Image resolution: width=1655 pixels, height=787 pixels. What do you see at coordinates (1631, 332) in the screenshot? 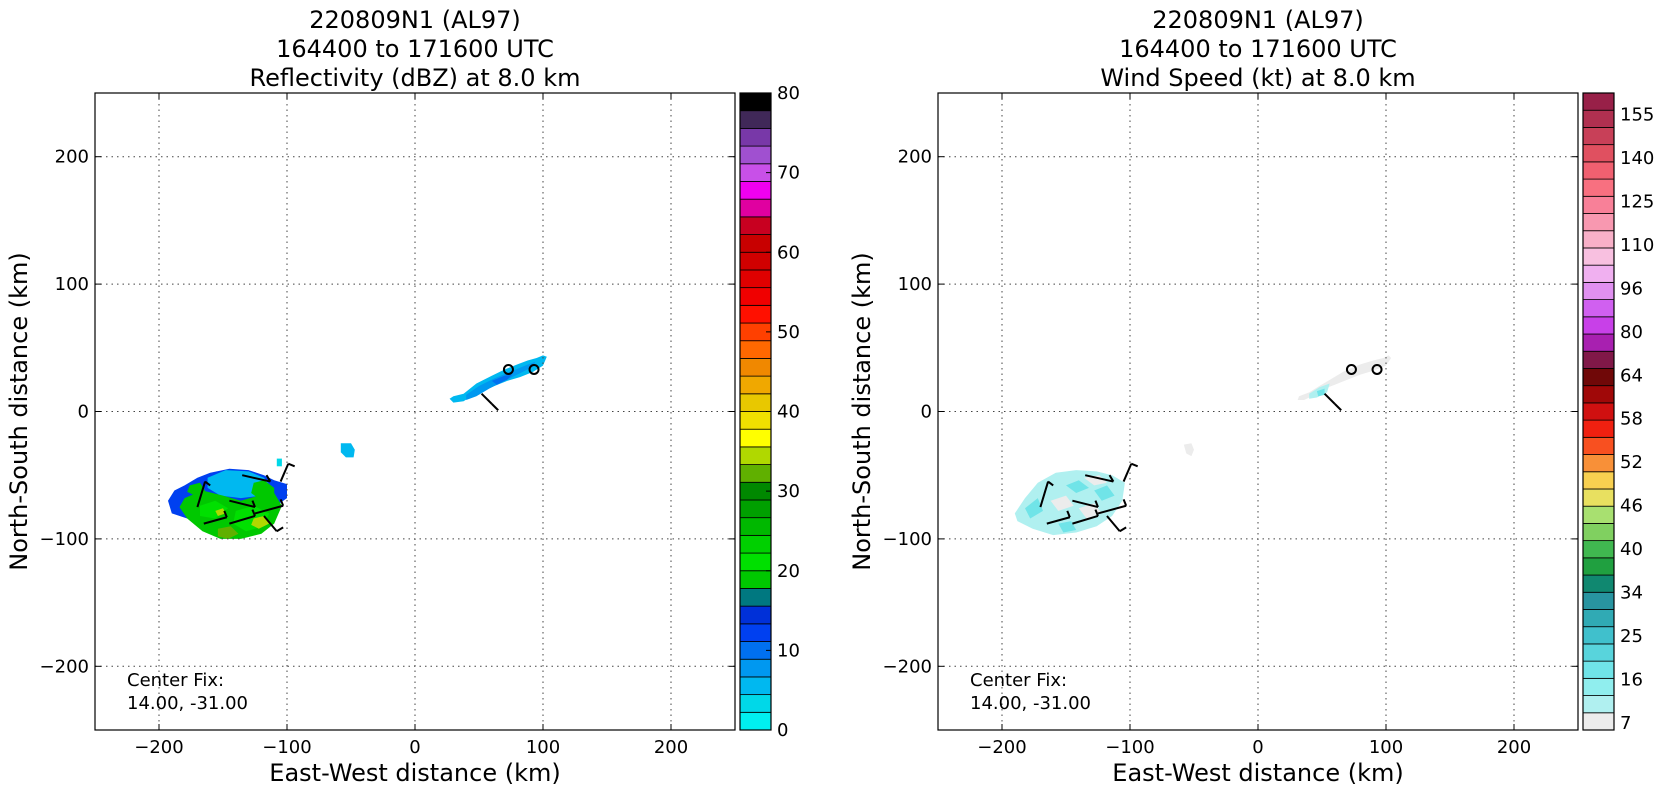
I see `colorbar-tick-label: 80` at bounding box center [1631, 332].